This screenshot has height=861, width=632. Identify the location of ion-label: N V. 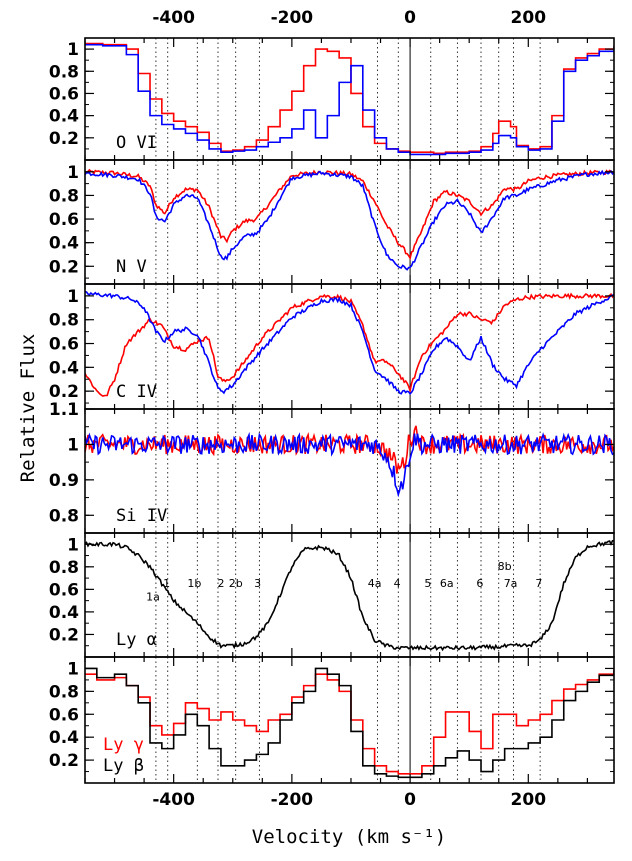
(131, 267).